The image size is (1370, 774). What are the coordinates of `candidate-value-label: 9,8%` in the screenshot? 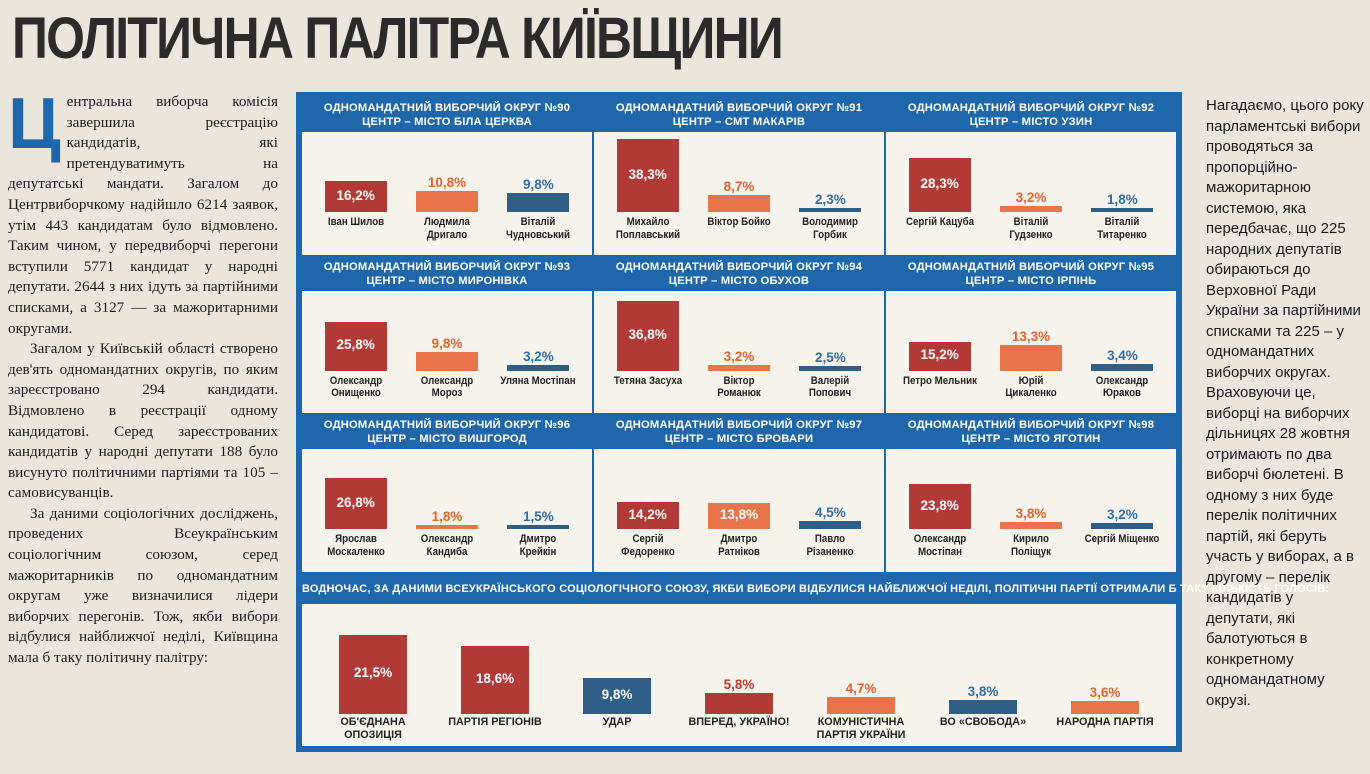 It's located at (447, 344).